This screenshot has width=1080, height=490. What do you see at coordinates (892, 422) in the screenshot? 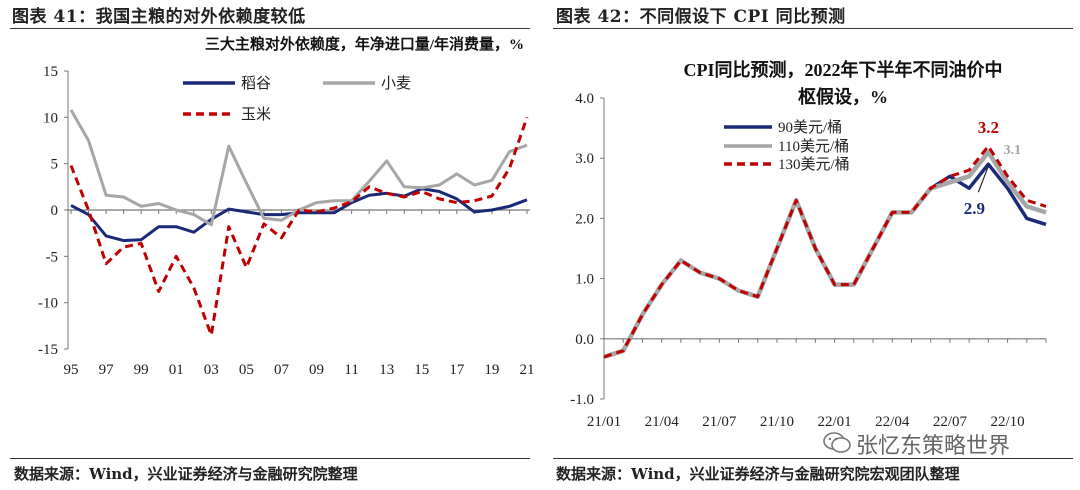
I see `right-x-tick-label: 22/04` at bounding box center [892, 422].